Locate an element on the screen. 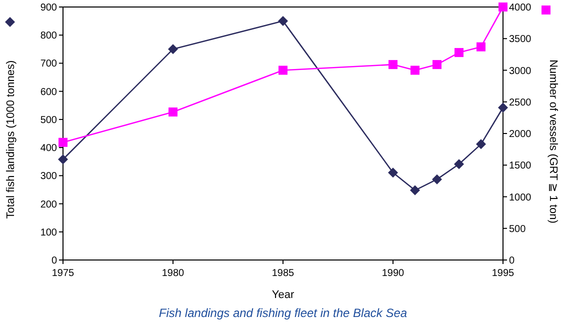  text: Fish landings and fishing fleet in the Black Sea is located at coordinates (283, 313).